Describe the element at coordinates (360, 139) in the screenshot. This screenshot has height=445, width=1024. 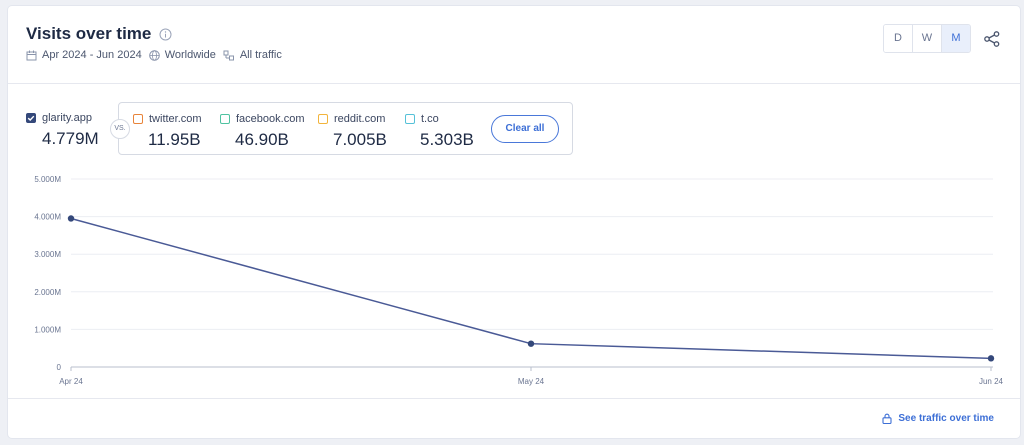
I see `competitor-value: 7.005B` at that location.